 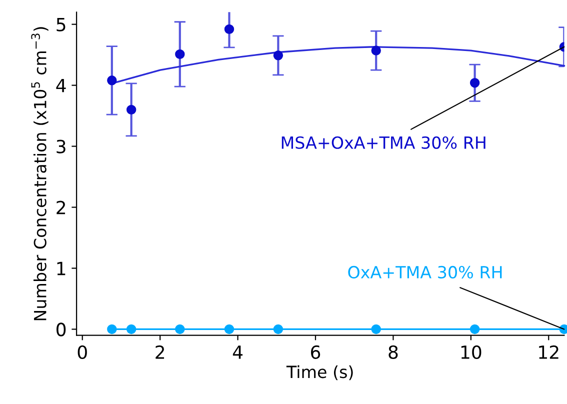 What do you see at coordinates (160, 352) in the screenshot?
I see `x-tick-label: 2` at bounding box center [160, 352].